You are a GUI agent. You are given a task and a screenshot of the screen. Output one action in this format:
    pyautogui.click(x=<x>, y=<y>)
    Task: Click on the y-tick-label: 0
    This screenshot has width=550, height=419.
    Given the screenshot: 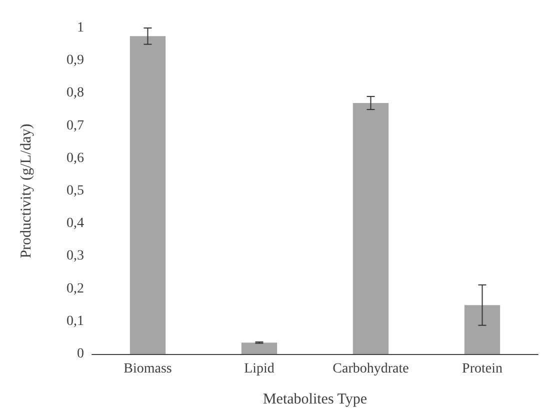 What is the action you would take?
    pyautogui.click(x=80, y=354)
    